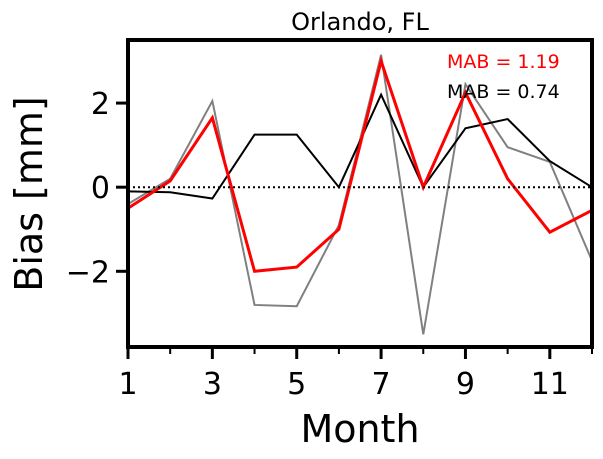  Describe the element at coordinates (465, 384) in the screenshot. I see `x-tick-label: 9` at that location.